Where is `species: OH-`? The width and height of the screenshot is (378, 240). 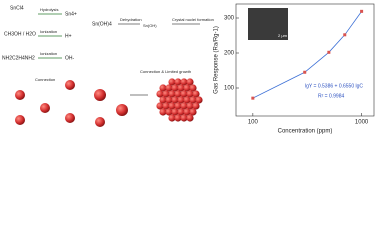 species: OH- is located at coordinates (70, 58).